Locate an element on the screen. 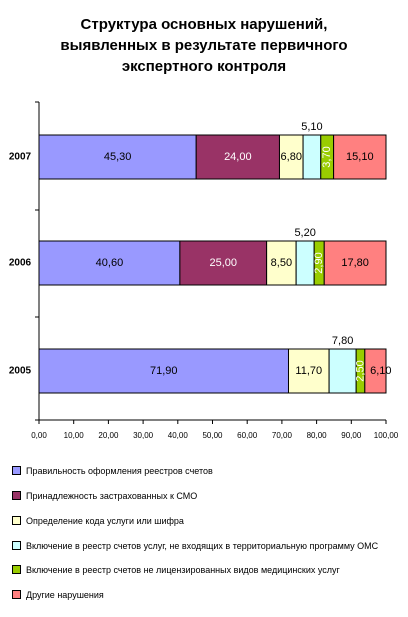  x-tick-label: 40,00 is located at coordinates (178, 435).